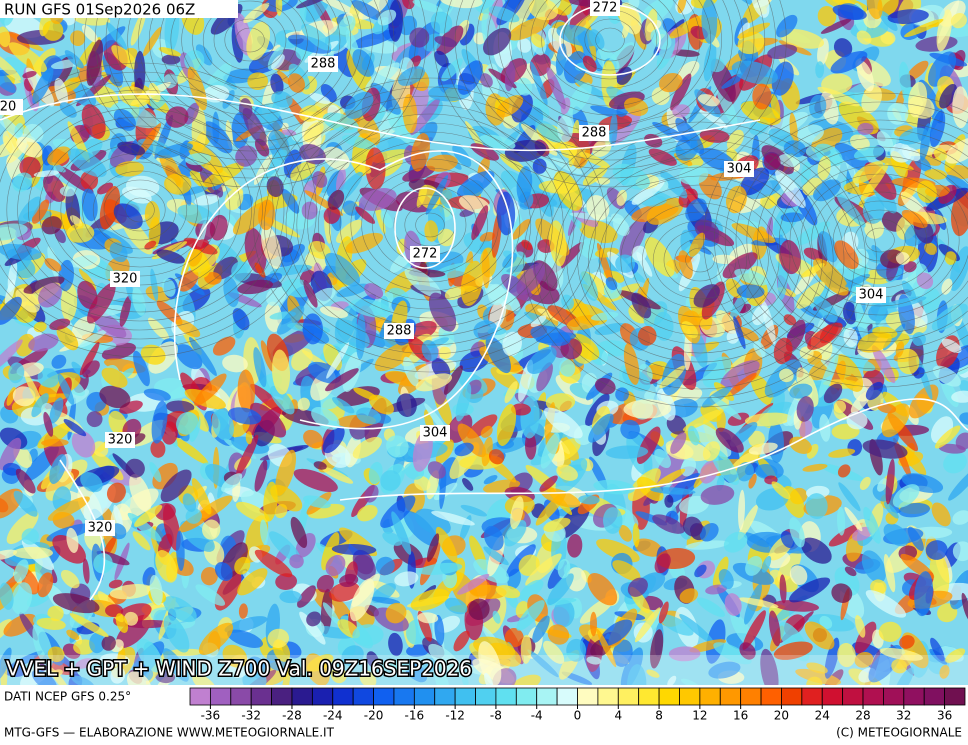 This screenshot has width=968, height=745. What do you see at coordinates (435, 433) in the screenshot?
I see `contour-label: 304` at bounding box center [435, 433].